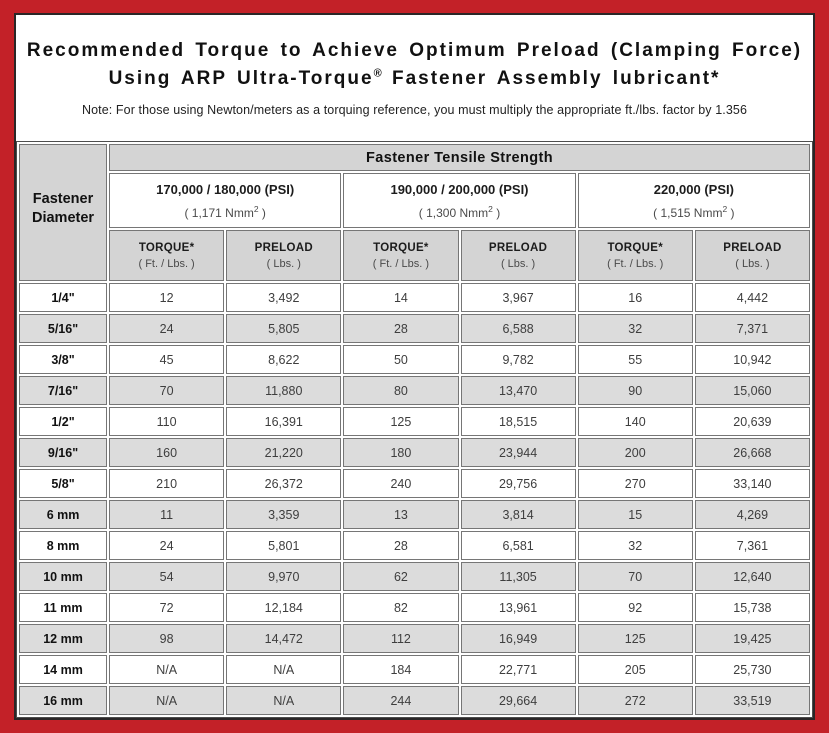 This screenshot has height=733, width=829. What do you see at coordinates (401, 700) in the screenshot?
I see `value-cell: 244` at bounding box center [401, 700].